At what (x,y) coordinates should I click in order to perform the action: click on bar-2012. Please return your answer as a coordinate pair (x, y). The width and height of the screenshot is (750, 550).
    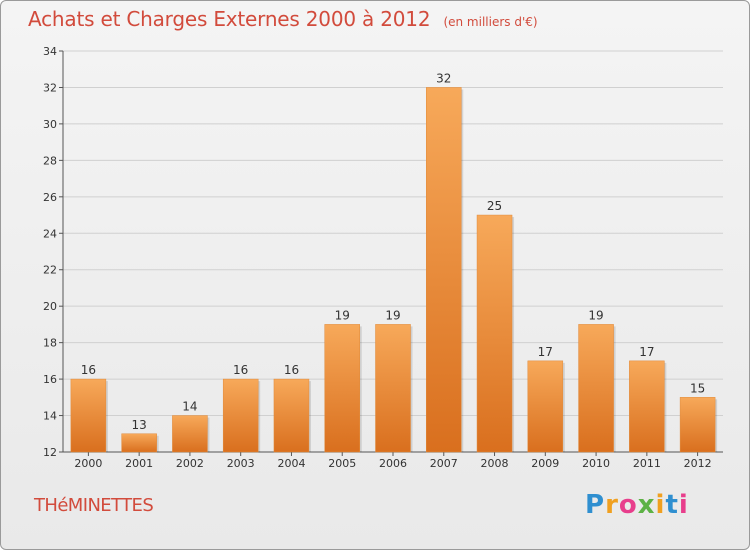
    Looking at the image, I should click on (697, 425).